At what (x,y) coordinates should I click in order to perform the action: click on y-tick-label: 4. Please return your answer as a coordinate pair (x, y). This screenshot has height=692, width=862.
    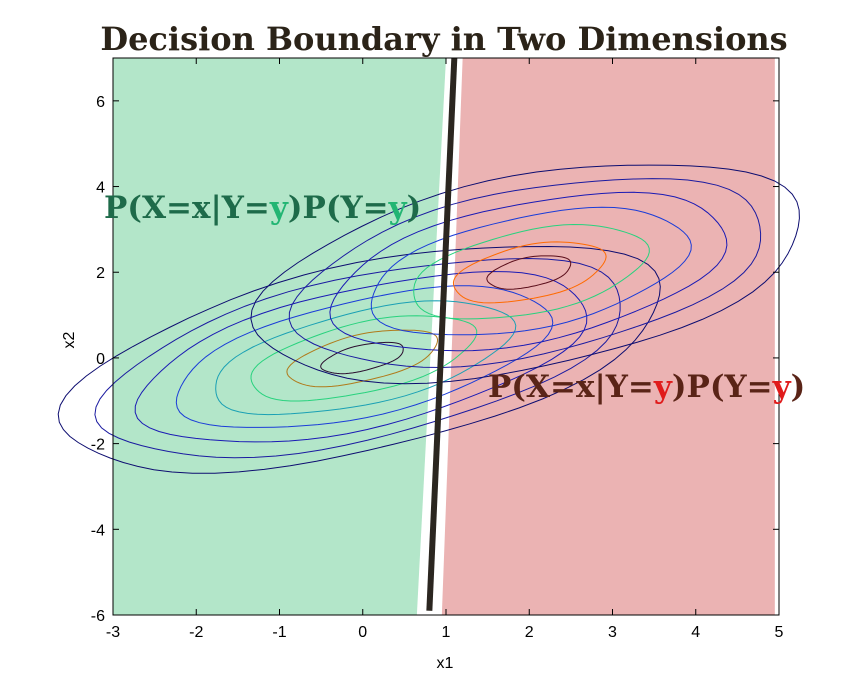
    Looking at the image, I should click on (100, 188).